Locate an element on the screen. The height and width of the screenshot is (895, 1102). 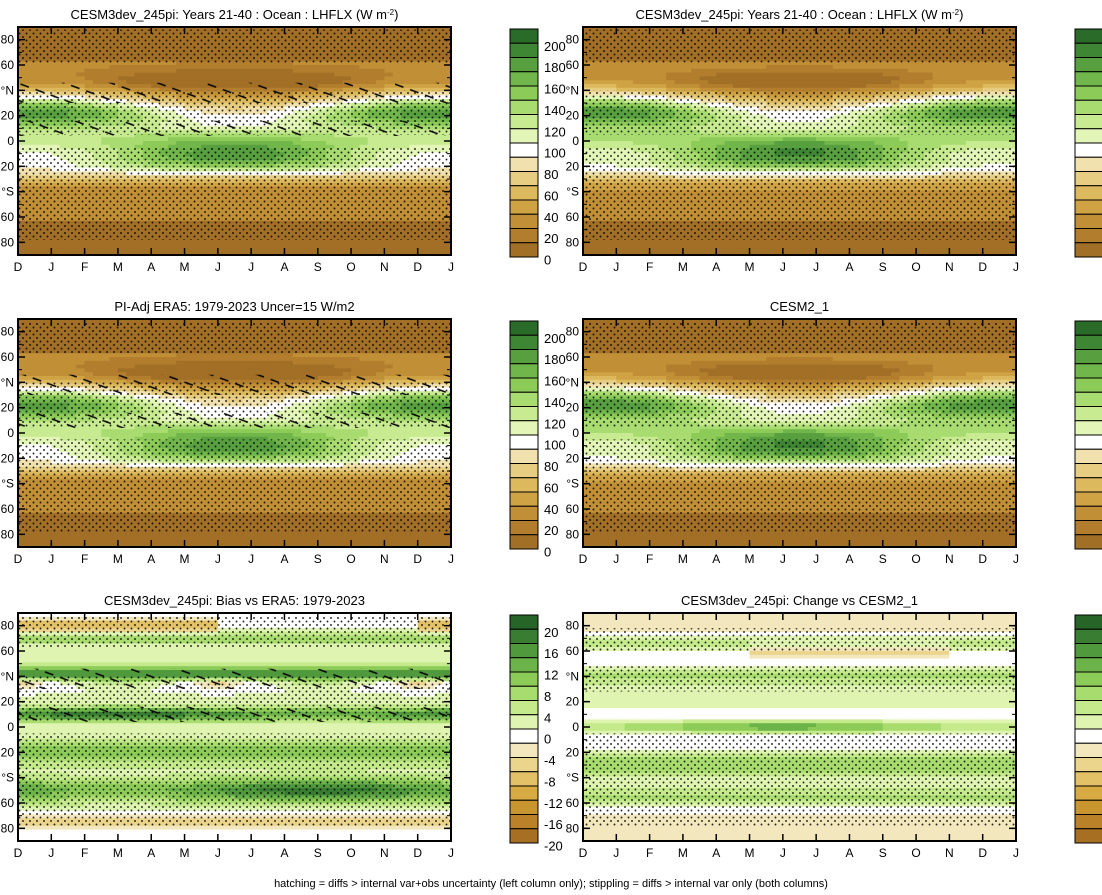
colorbar-label: 4 is located at coordinates (547, 717).